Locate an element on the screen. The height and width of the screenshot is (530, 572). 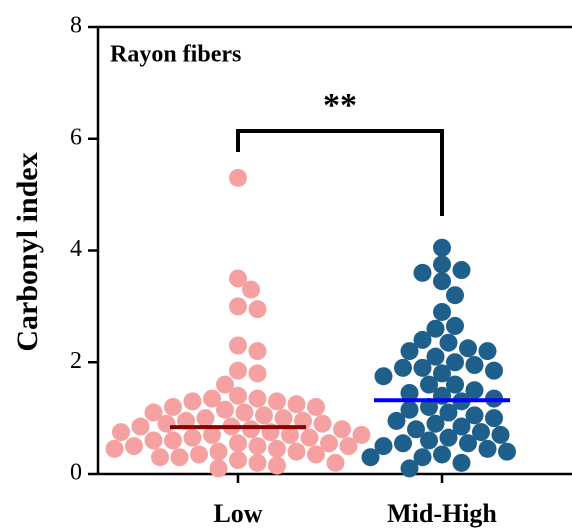
annotation: Rayon fibers is located at coordinates (175, 55).